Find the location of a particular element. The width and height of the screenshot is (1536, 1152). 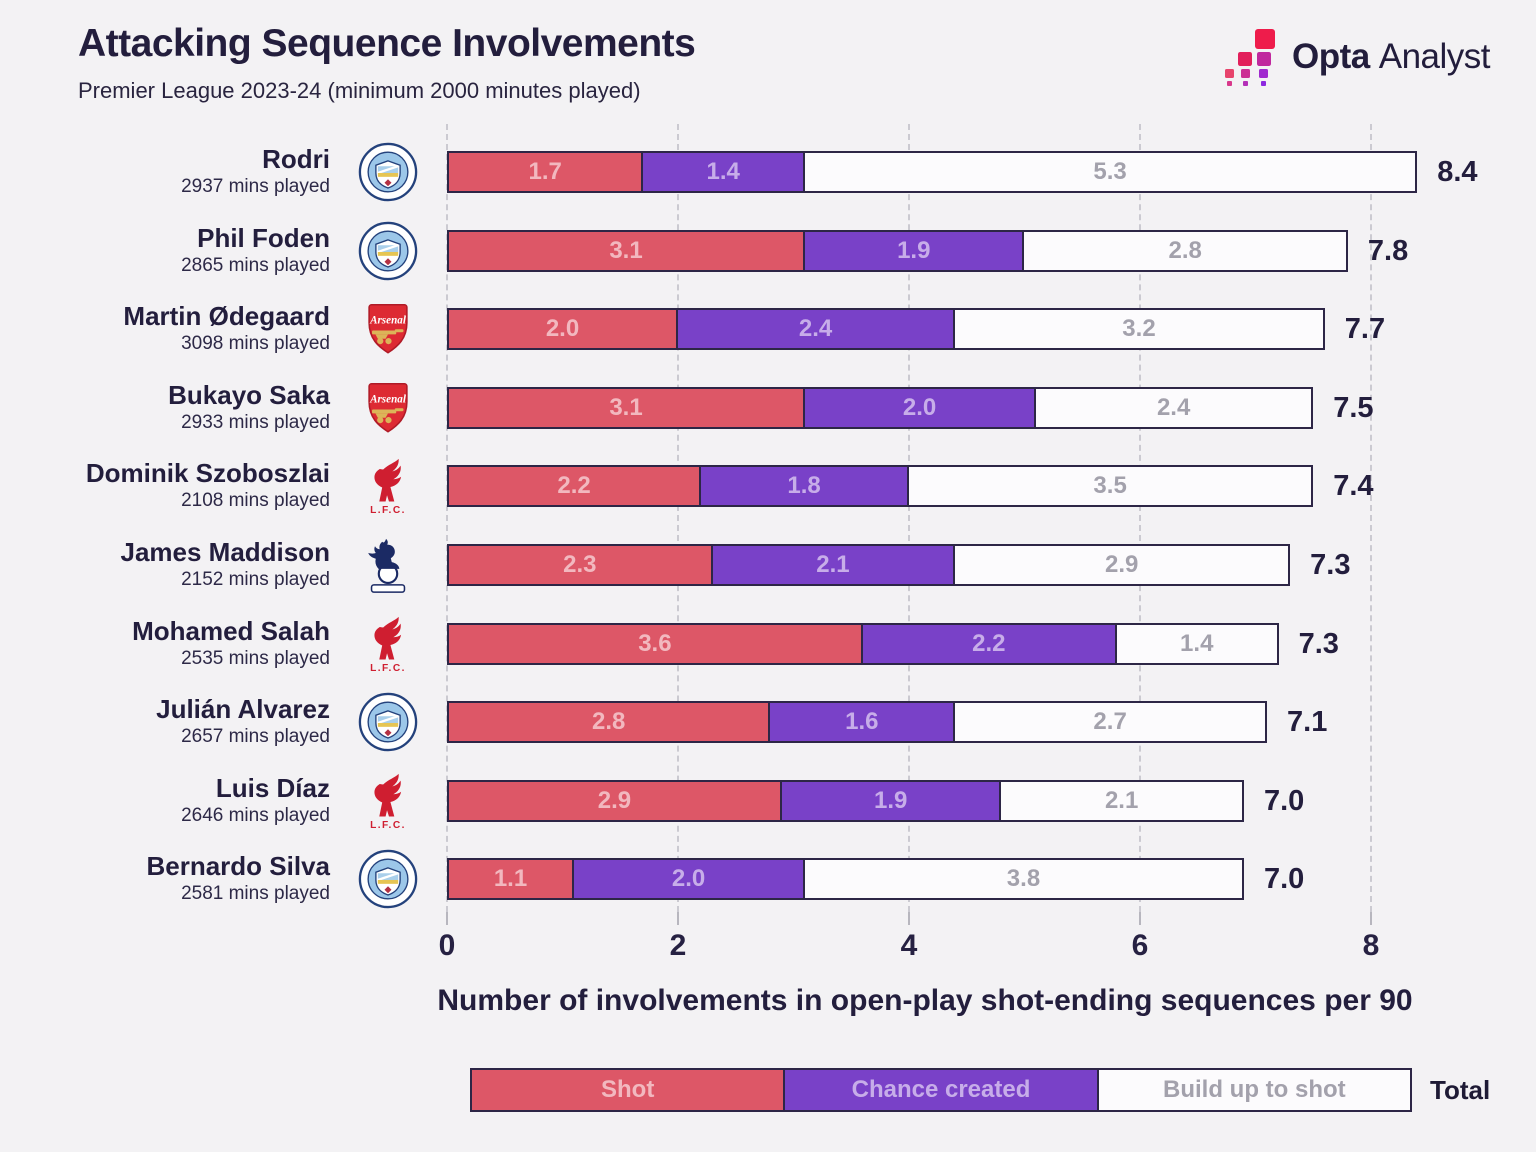

player-mins-played: 2646 mins played is located at coordinates (255, 815).